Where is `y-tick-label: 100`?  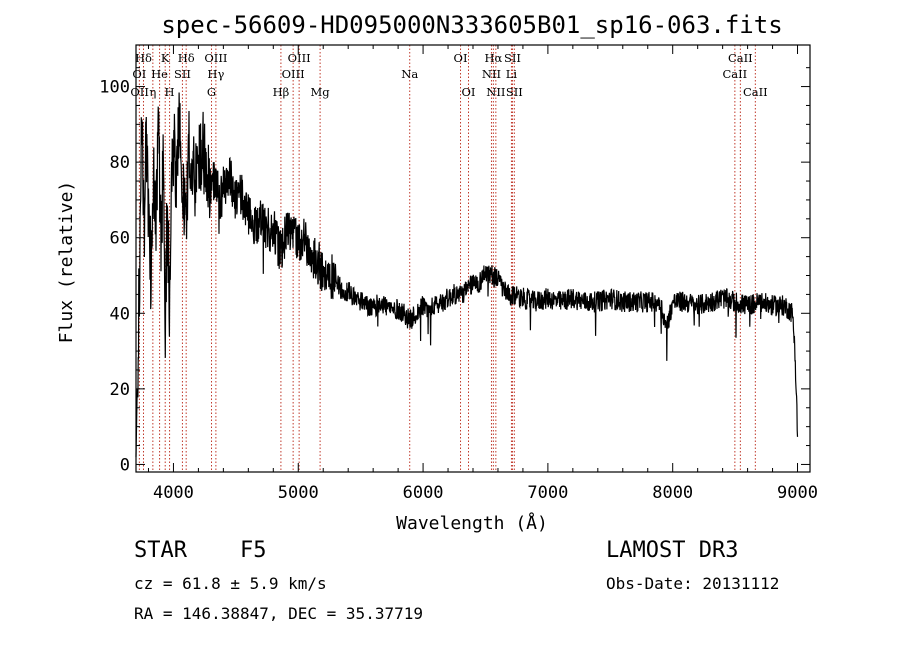 y-tick-label: 100 is located at coordinates (114, 88).